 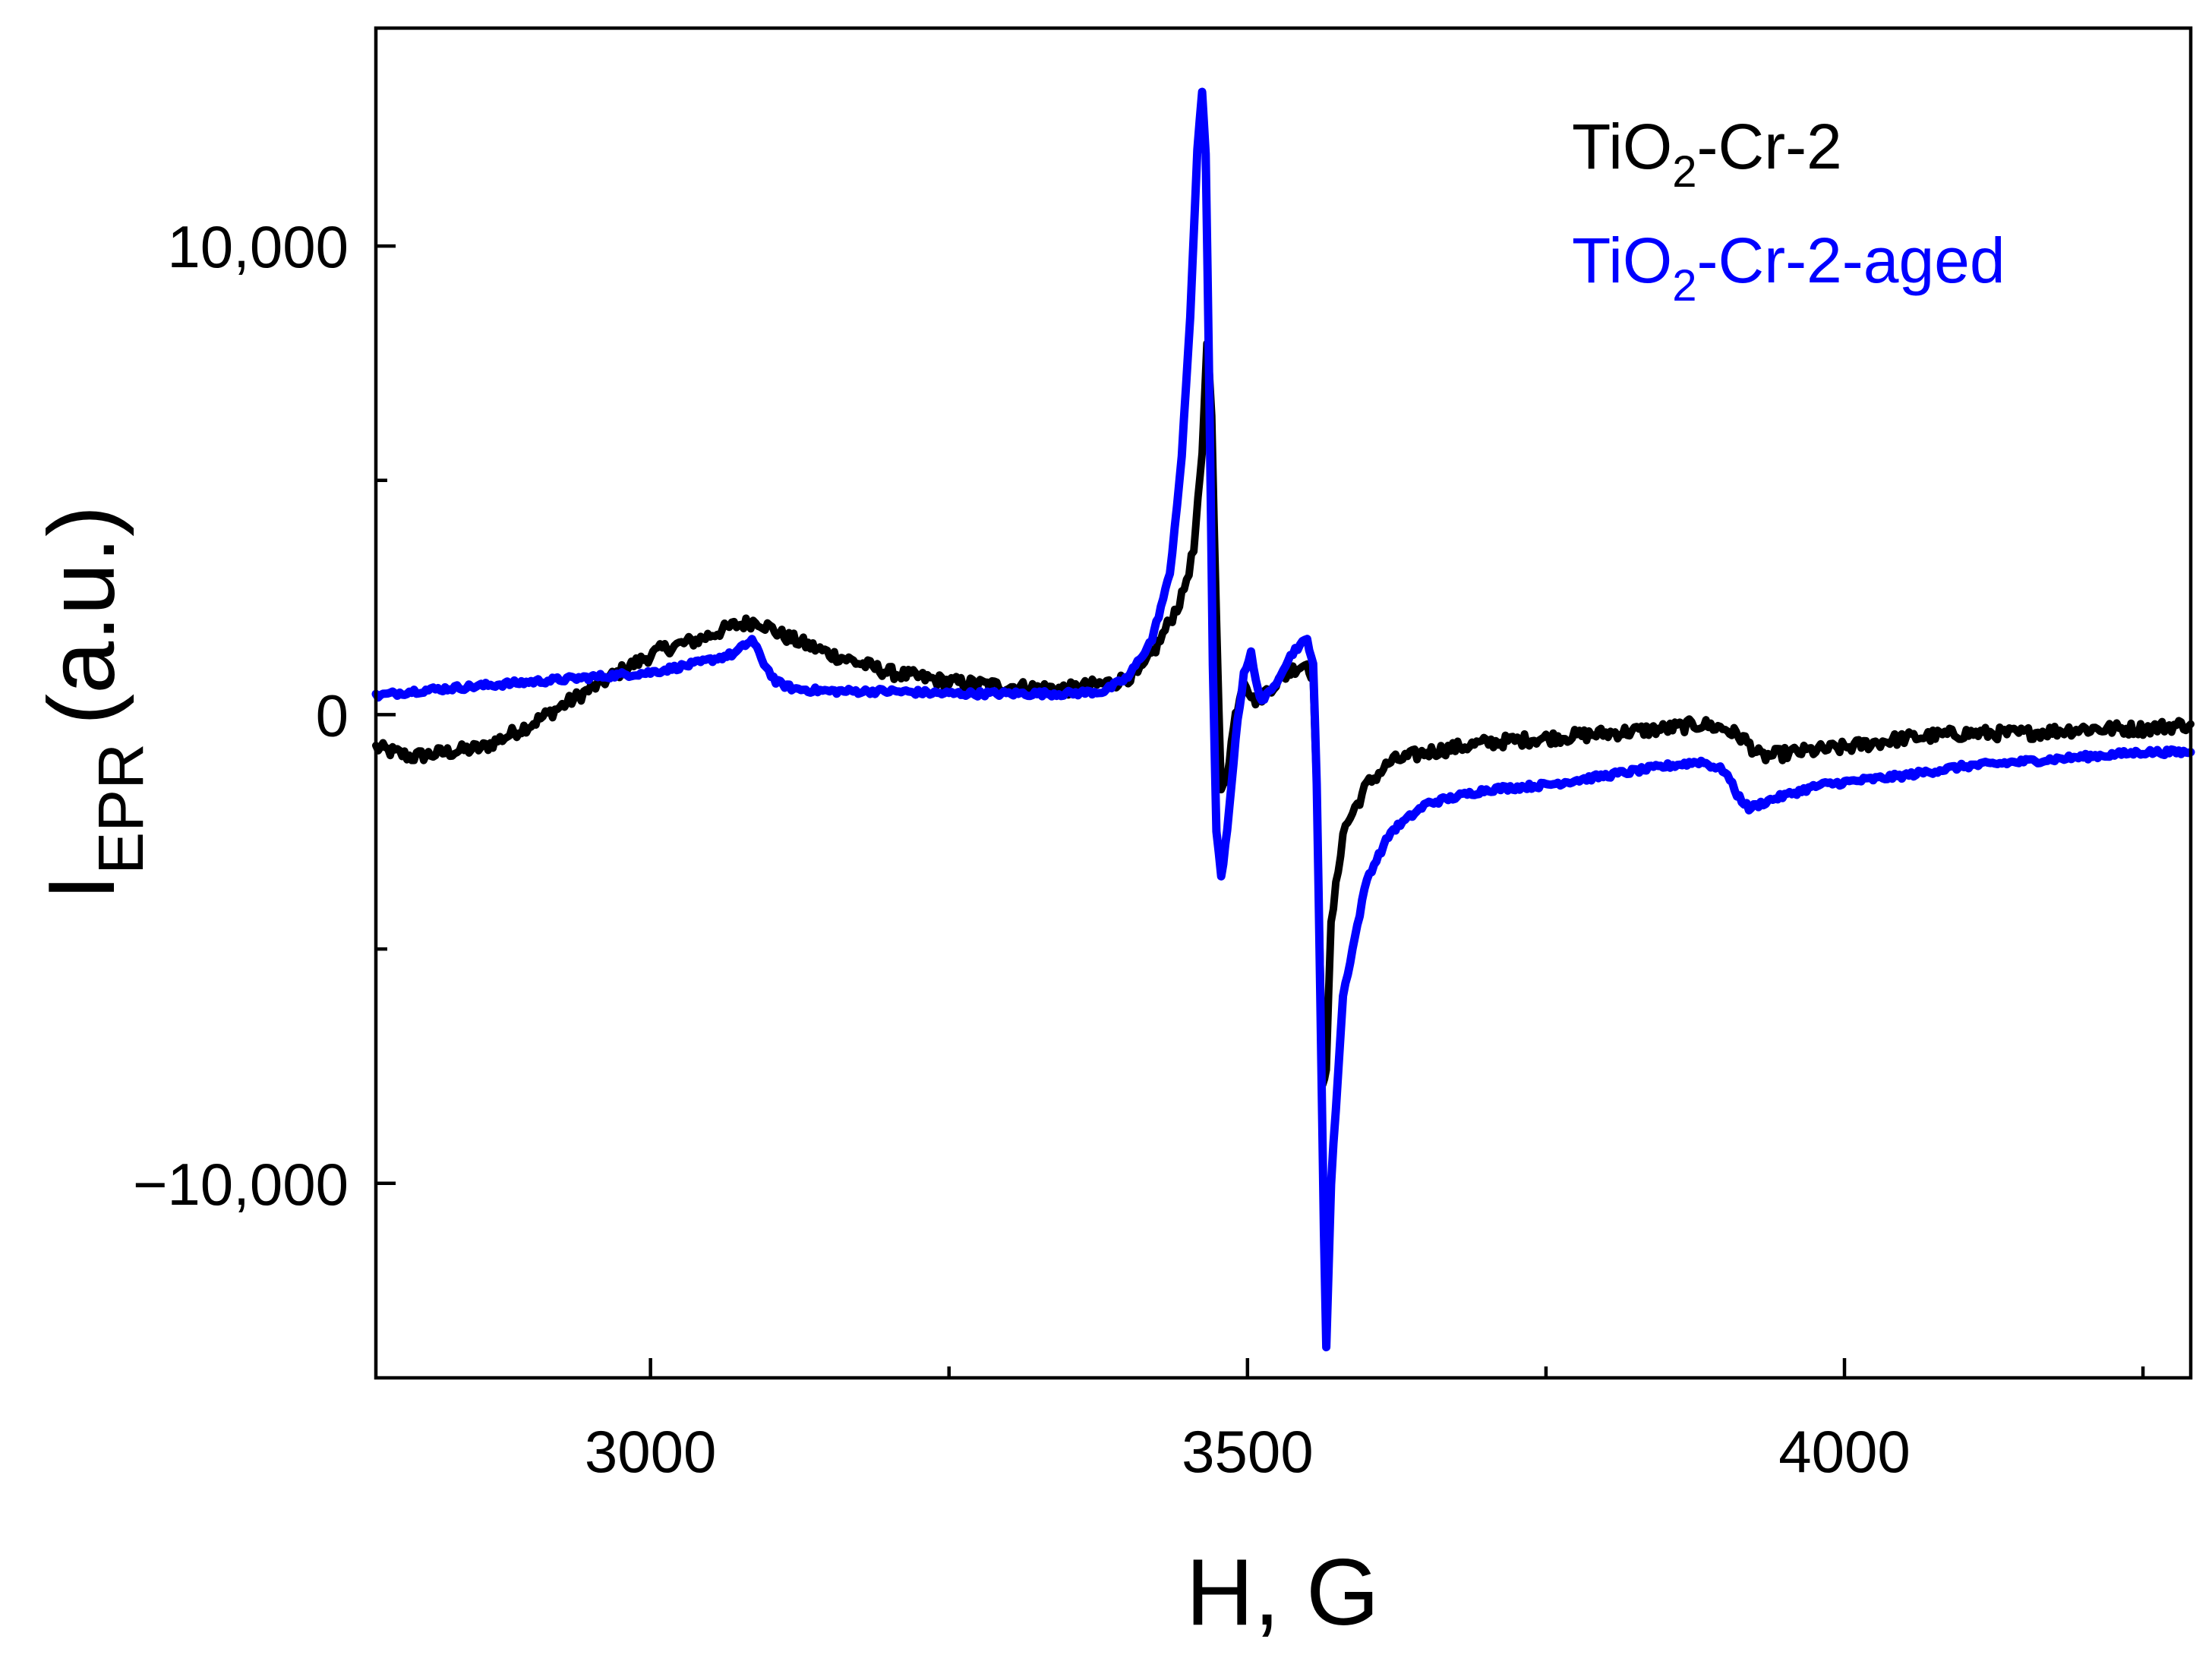 I want to click on y-axis-title-subscript: EPR, so click(x=120, y=809).